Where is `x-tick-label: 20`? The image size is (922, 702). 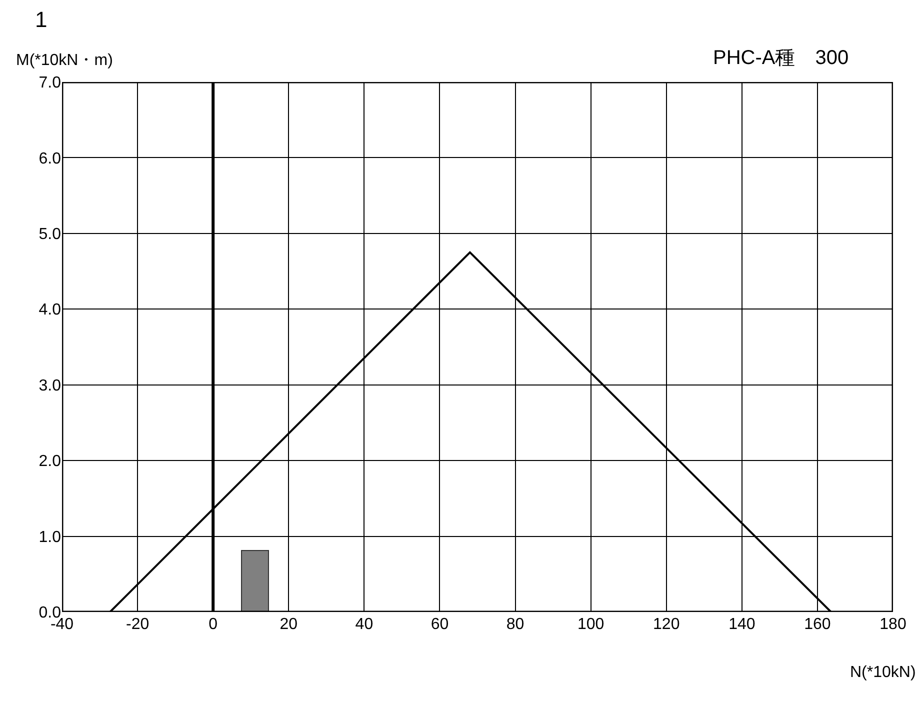
x-tick-label: 20 is located at coordinates (289, 624).